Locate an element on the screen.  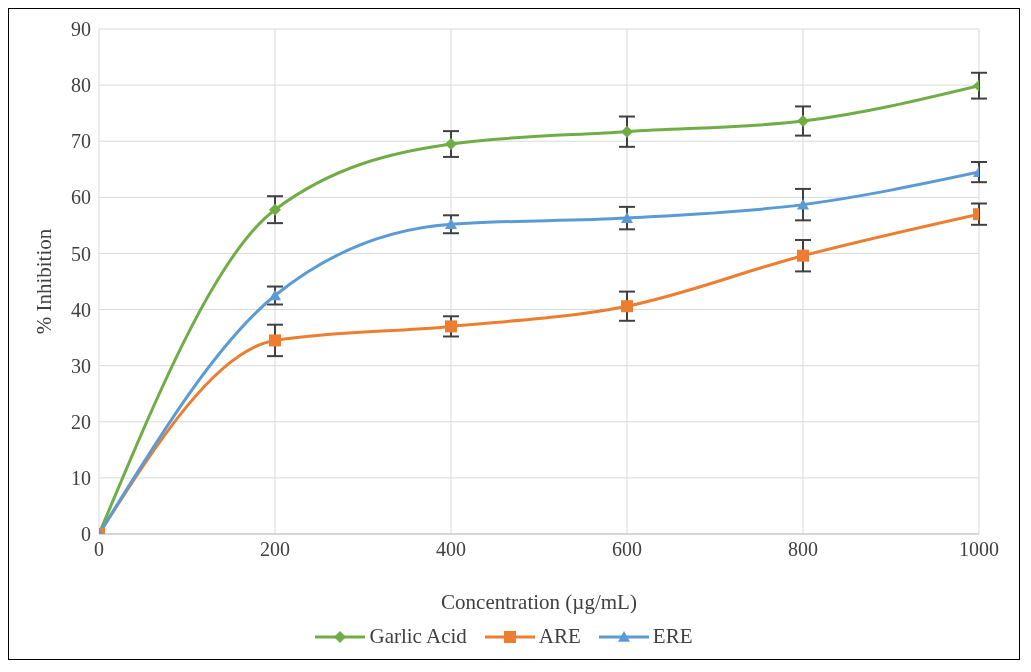
x-tick-label: 800 is located at coordinates (803, 549).